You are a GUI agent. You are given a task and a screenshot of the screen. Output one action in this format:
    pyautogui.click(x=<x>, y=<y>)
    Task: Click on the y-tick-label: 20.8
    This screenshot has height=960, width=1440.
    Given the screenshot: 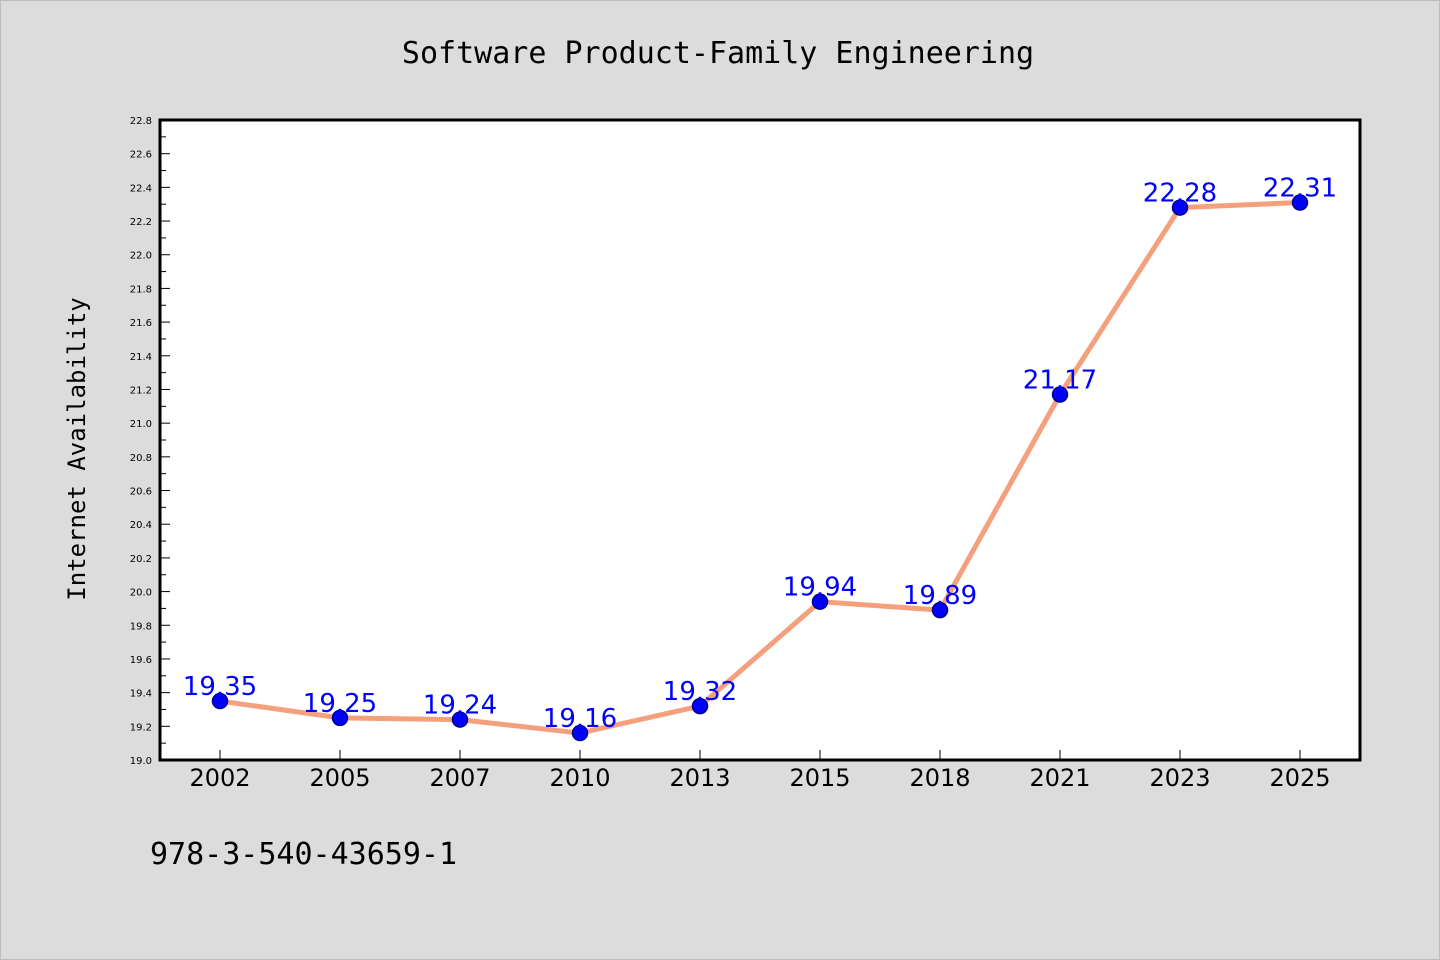 What is the action you would take?
    pyautogui.click(x=141, y=458)
    